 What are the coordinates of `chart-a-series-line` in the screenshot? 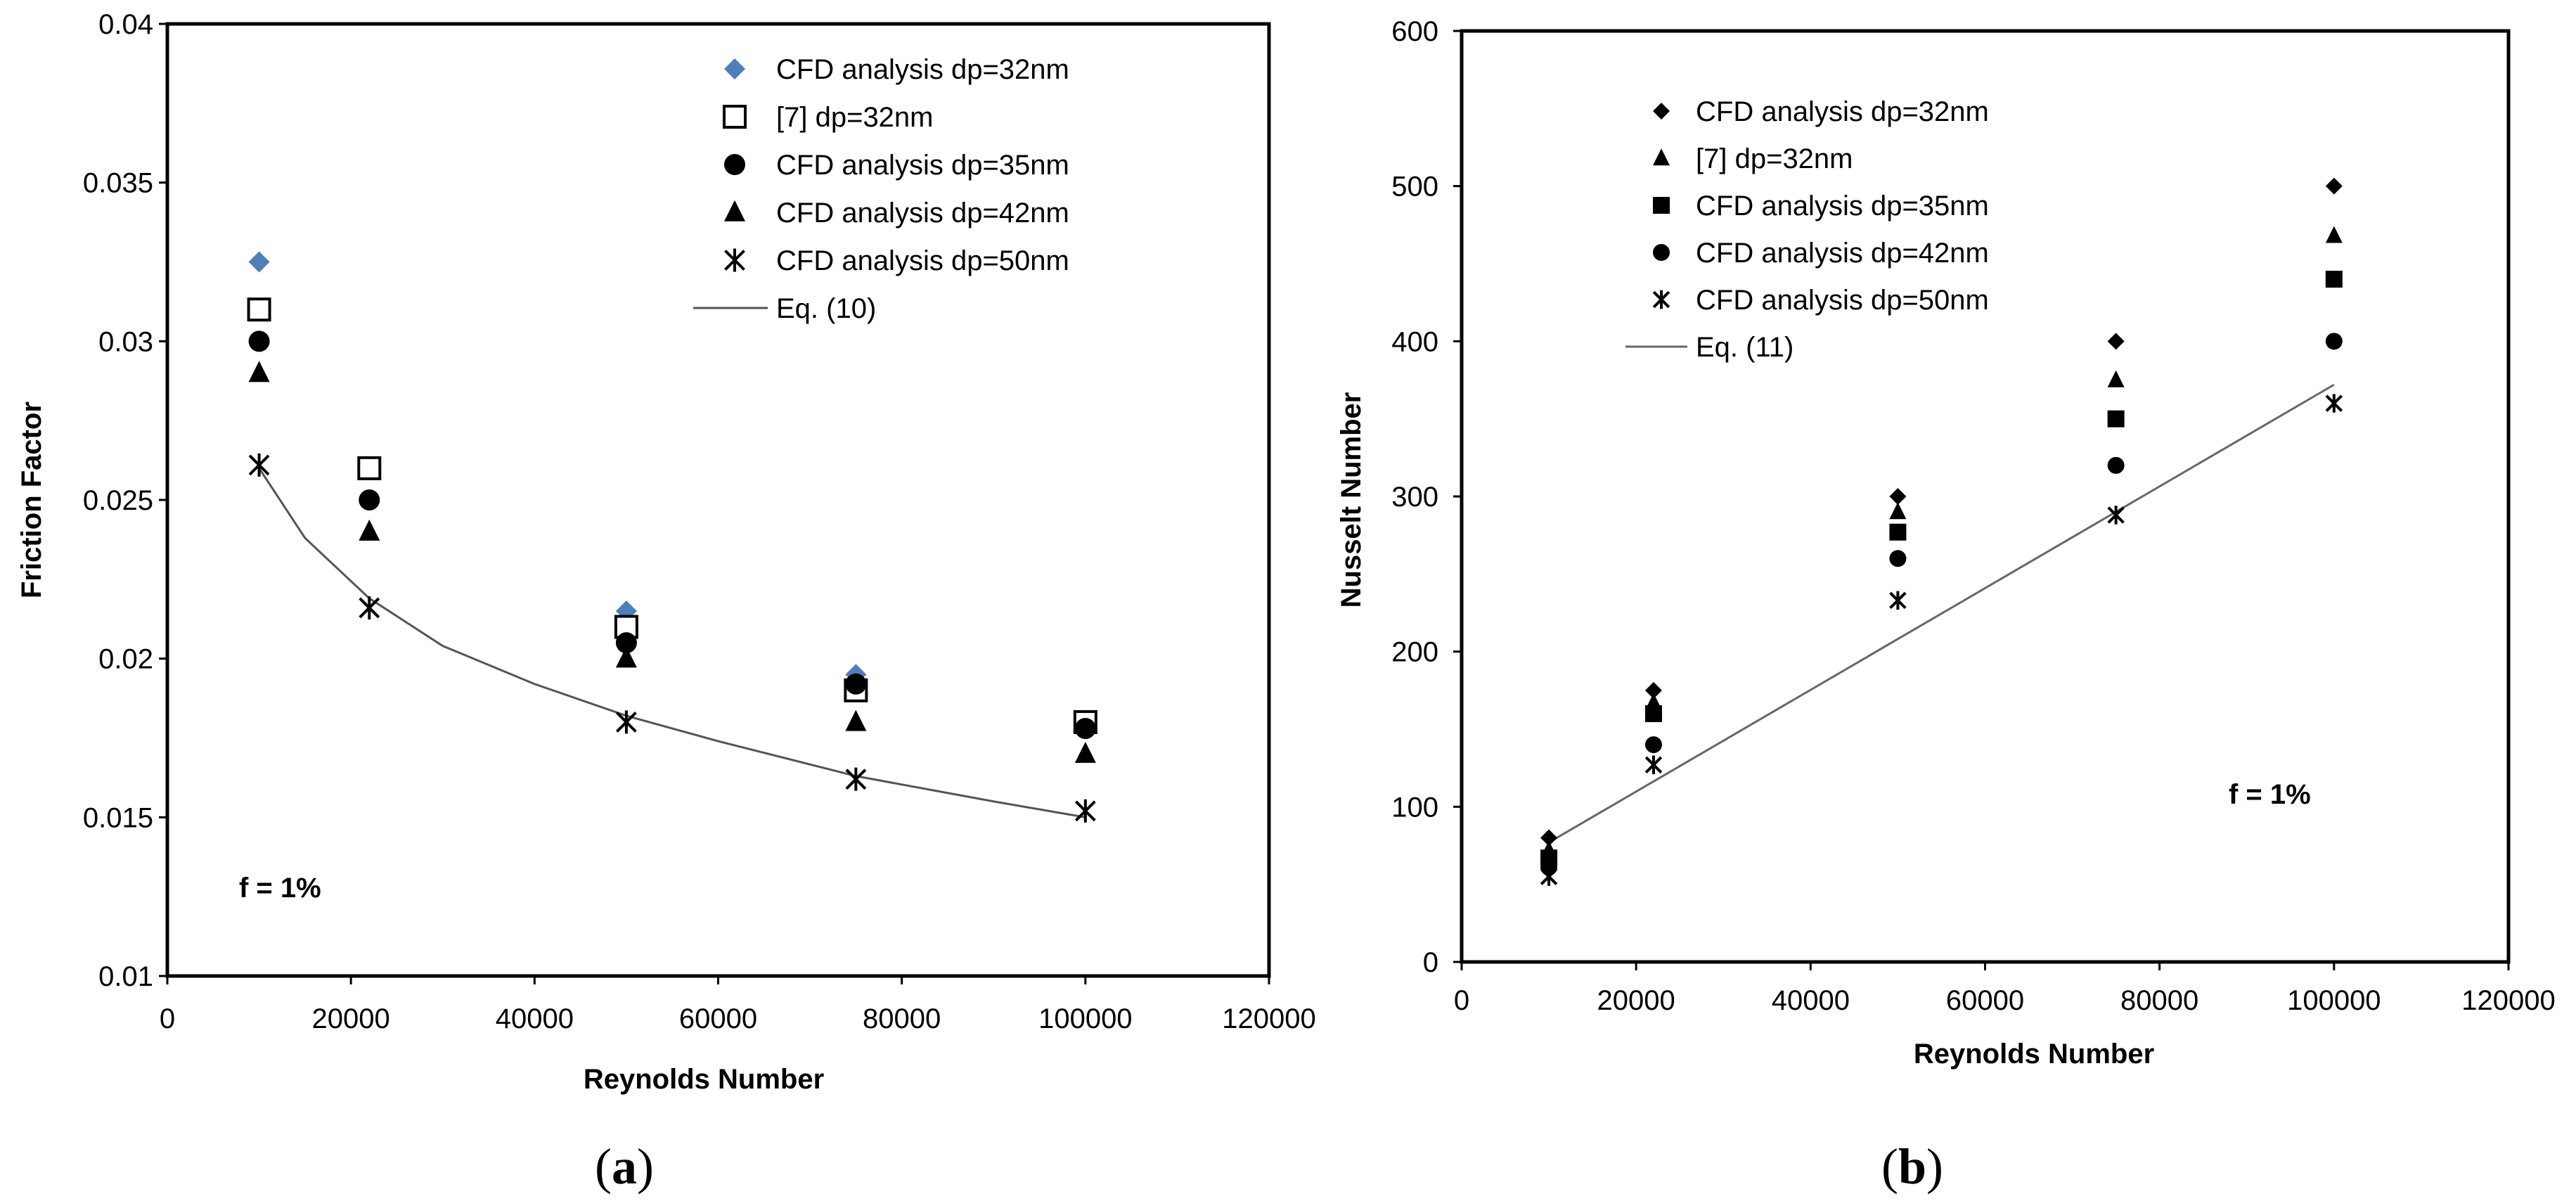 It's located at (672, 643).